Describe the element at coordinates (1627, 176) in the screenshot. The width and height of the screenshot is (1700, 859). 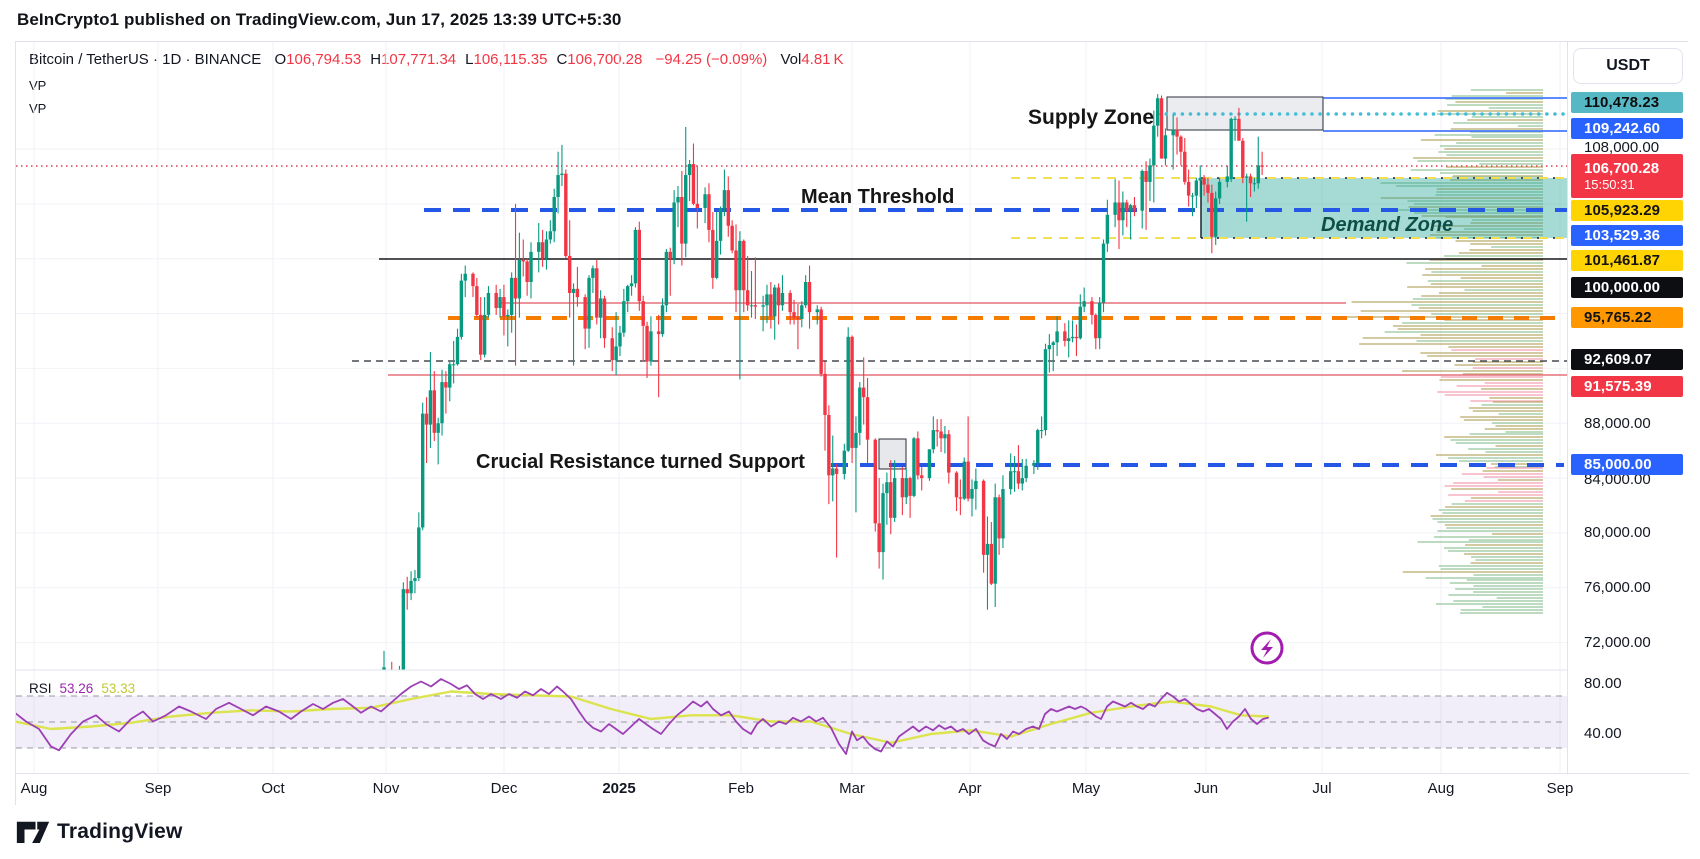
I see `current-price-label: 106,700.28 15:50:31` at that location.